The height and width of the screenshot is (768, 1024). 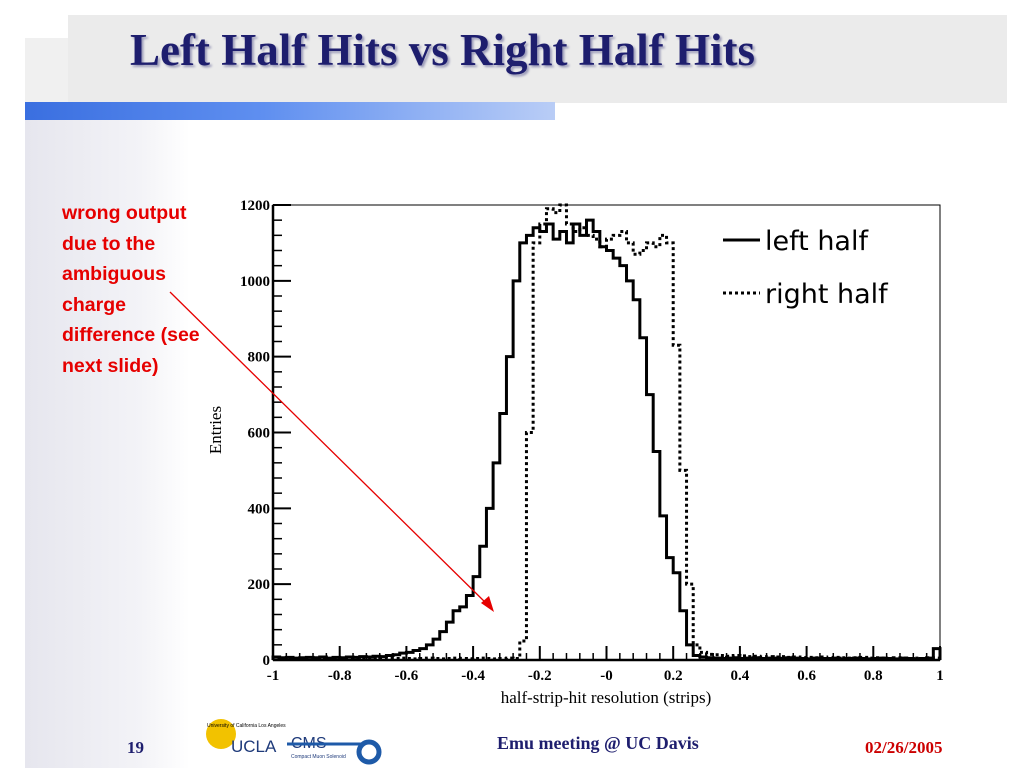 I want to click on x-axis-label: half-strip-hit resolution (strips), so click(x=606, y=697).